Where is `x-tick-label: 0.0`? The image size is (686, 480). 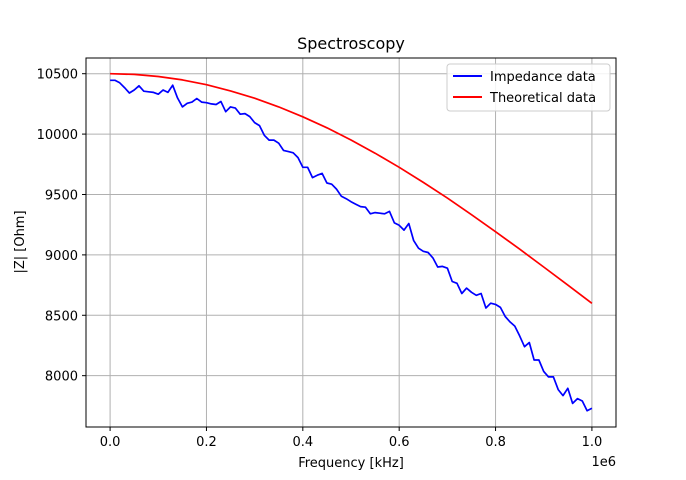
x-tick-label: 0.0 is located at coordinates (110, 442).